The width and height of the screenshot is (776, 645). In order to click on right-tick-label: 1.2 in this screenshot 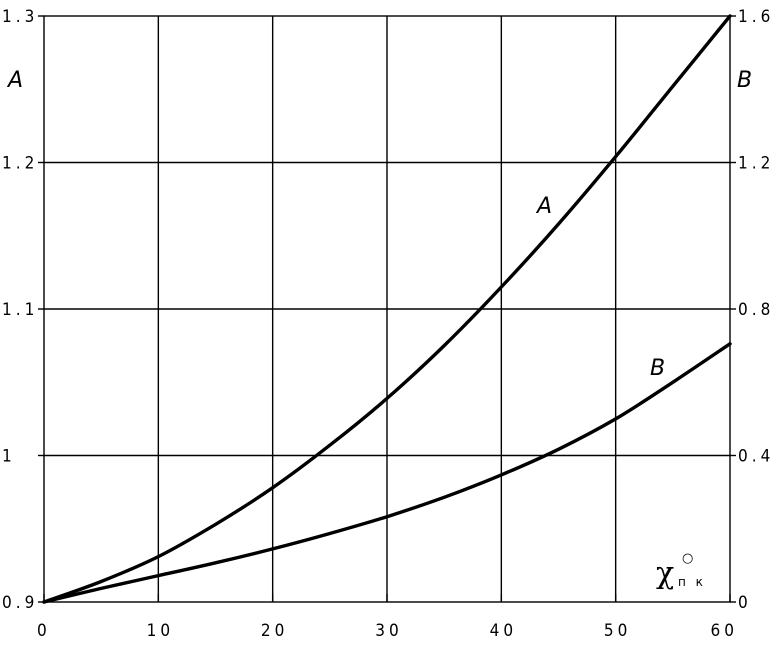, I will do `click(756, 164)`.